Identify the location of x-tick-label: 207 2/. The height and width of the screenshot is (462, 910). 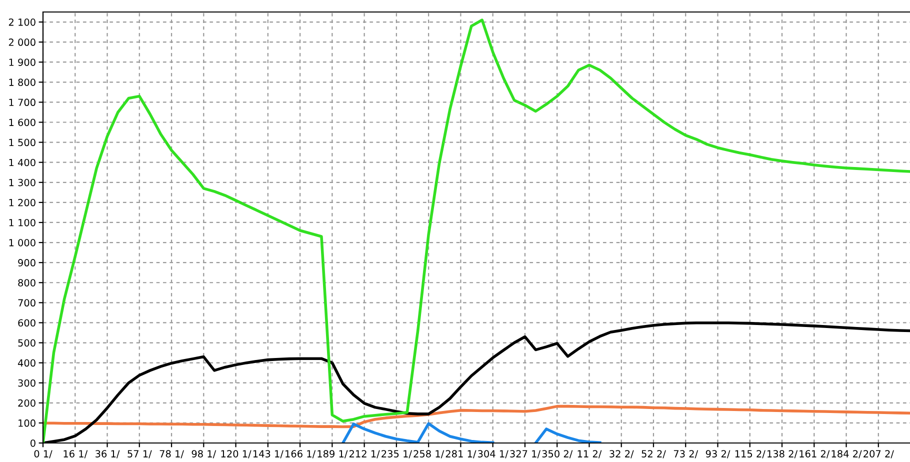
(879, 454).